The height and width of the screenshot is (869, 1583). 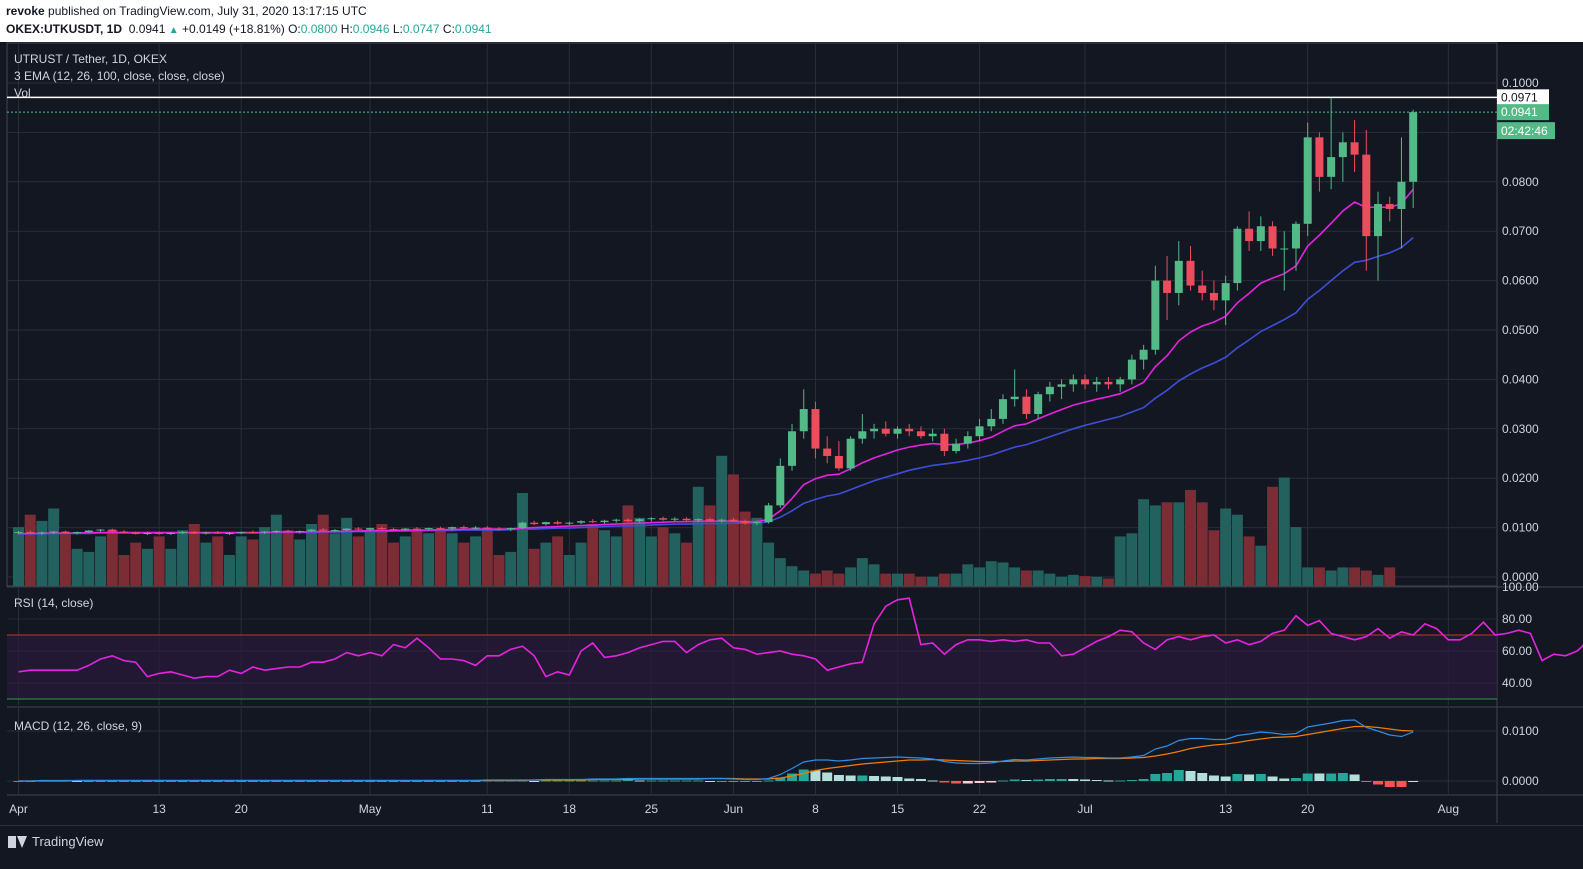 What do you see at coordinates (68, 841) in the screenshot?
I see `tradingview-brand: TradingView` at bounding box center [68, 841].